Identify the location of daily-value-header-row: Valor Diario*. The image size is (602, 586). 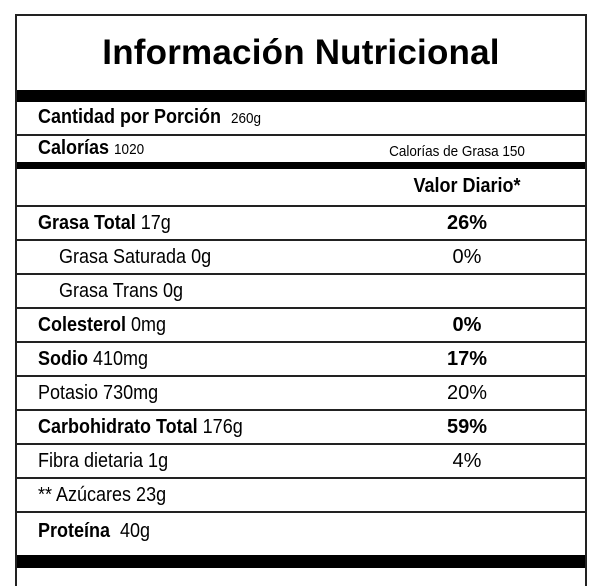
(301, 188).